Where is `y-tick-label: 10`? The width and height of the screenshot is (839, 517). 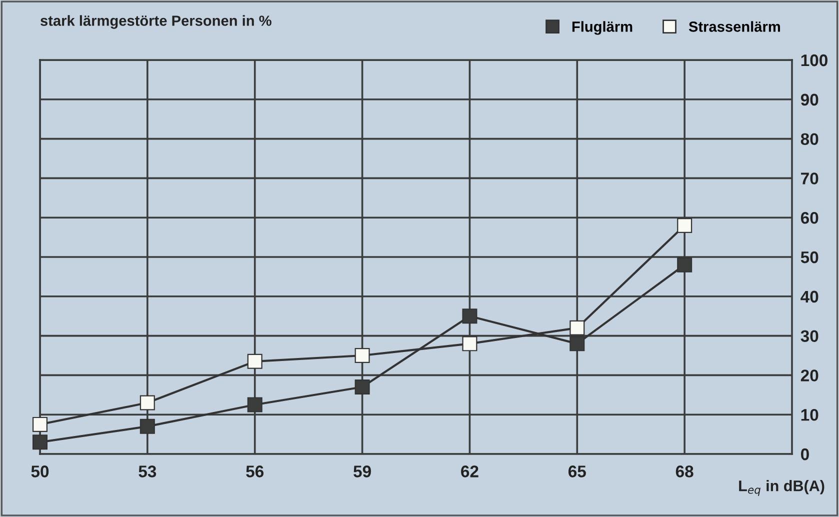
y-tick-label: 10 is located at coordinates (809, 415).